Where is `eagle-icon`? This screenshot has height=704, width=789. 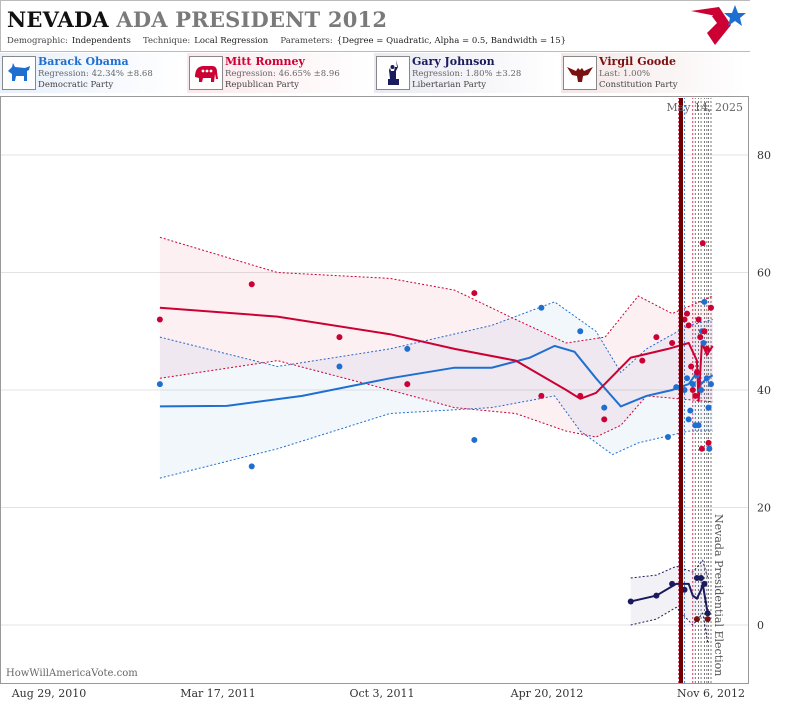
eagle-icon is located at coordinates (580, 73).